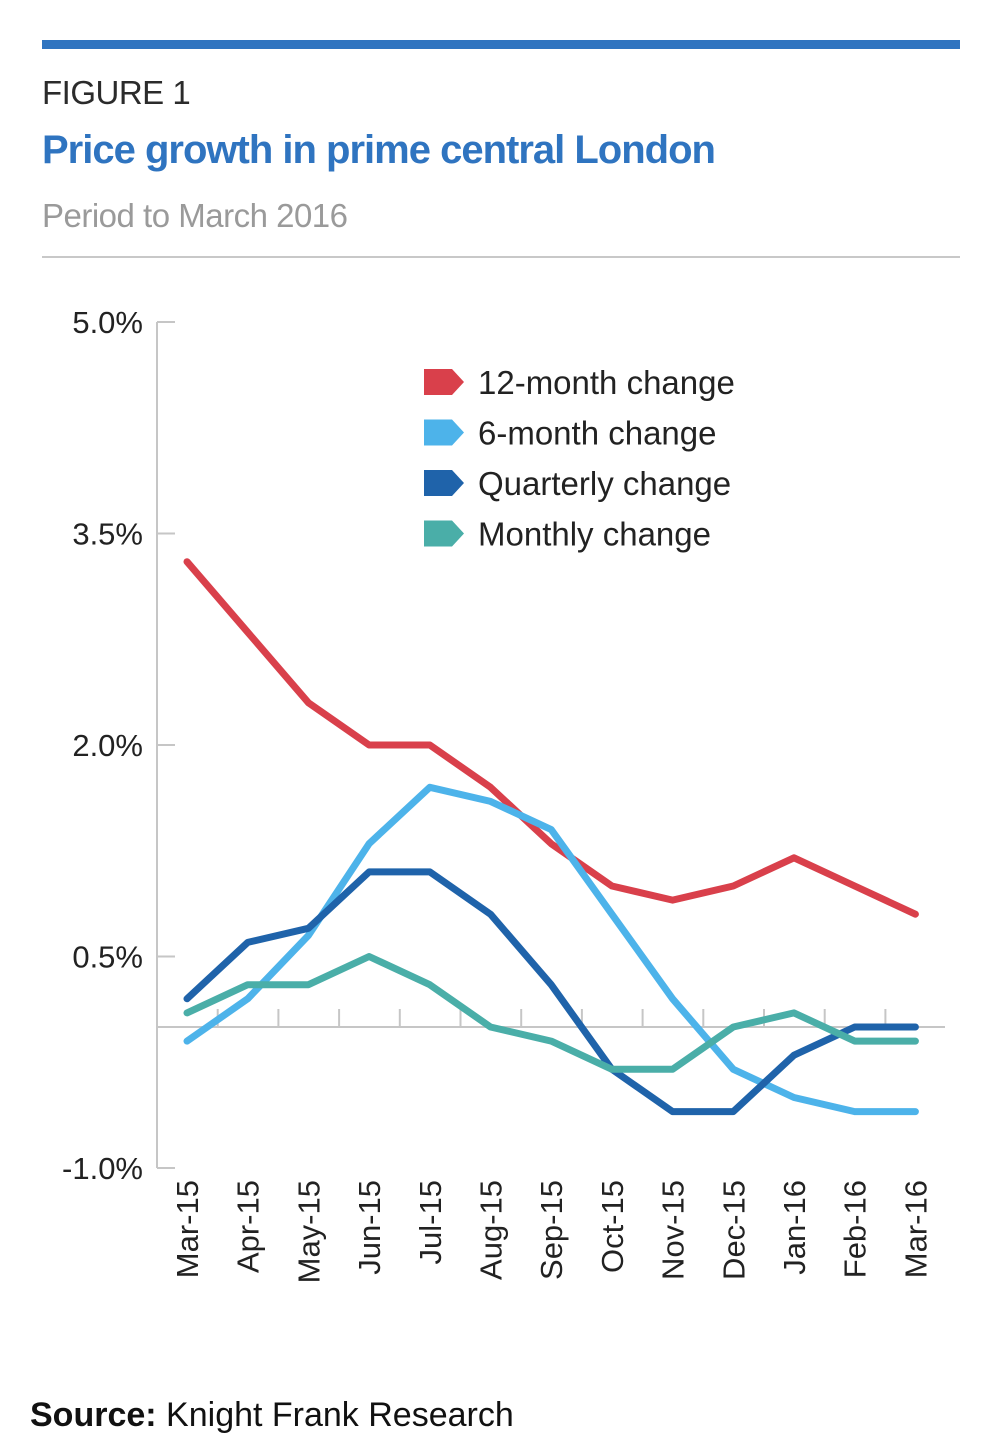 The image size is (1000, 1452). Describe the element at coordinates (915, 1229) in the screenshot. I see `x-tick-label: Mar-16` at that location.